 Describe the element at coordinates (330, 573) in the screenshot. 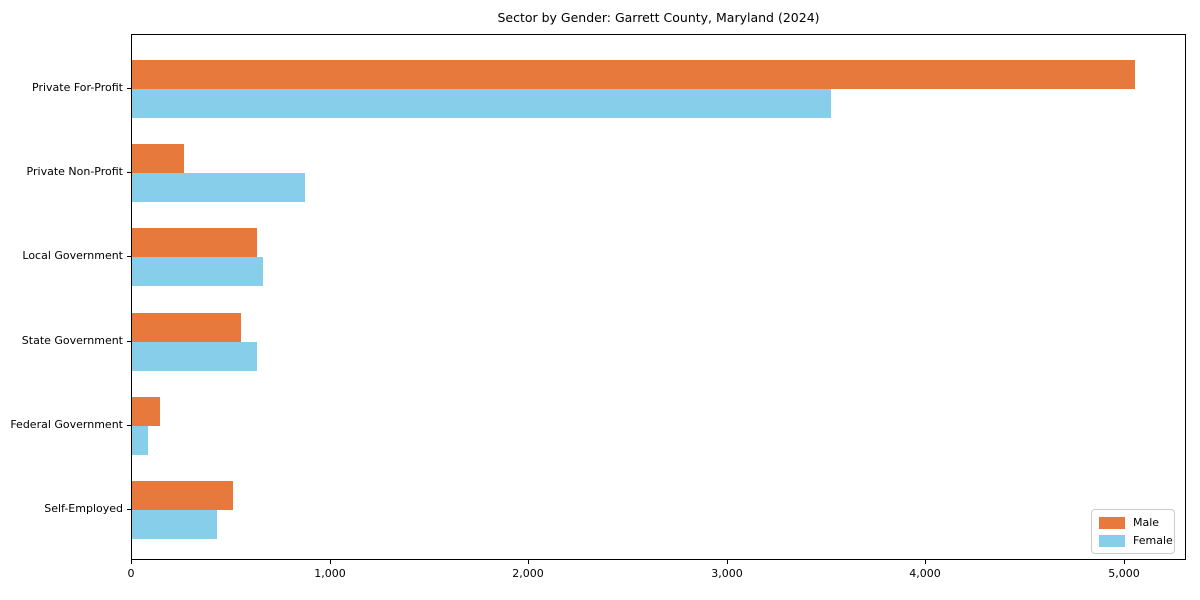

I see `x-tick-label-1: 1,000` at that location.